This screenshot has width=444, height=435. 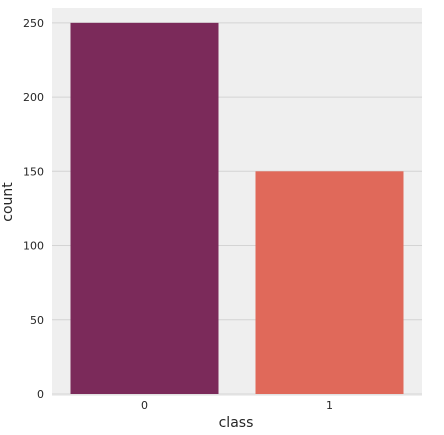 What do you see at coordinates (33, 23) in the screenshot?
I see `y-tick-label: 250` at bounding box center [33, 23].